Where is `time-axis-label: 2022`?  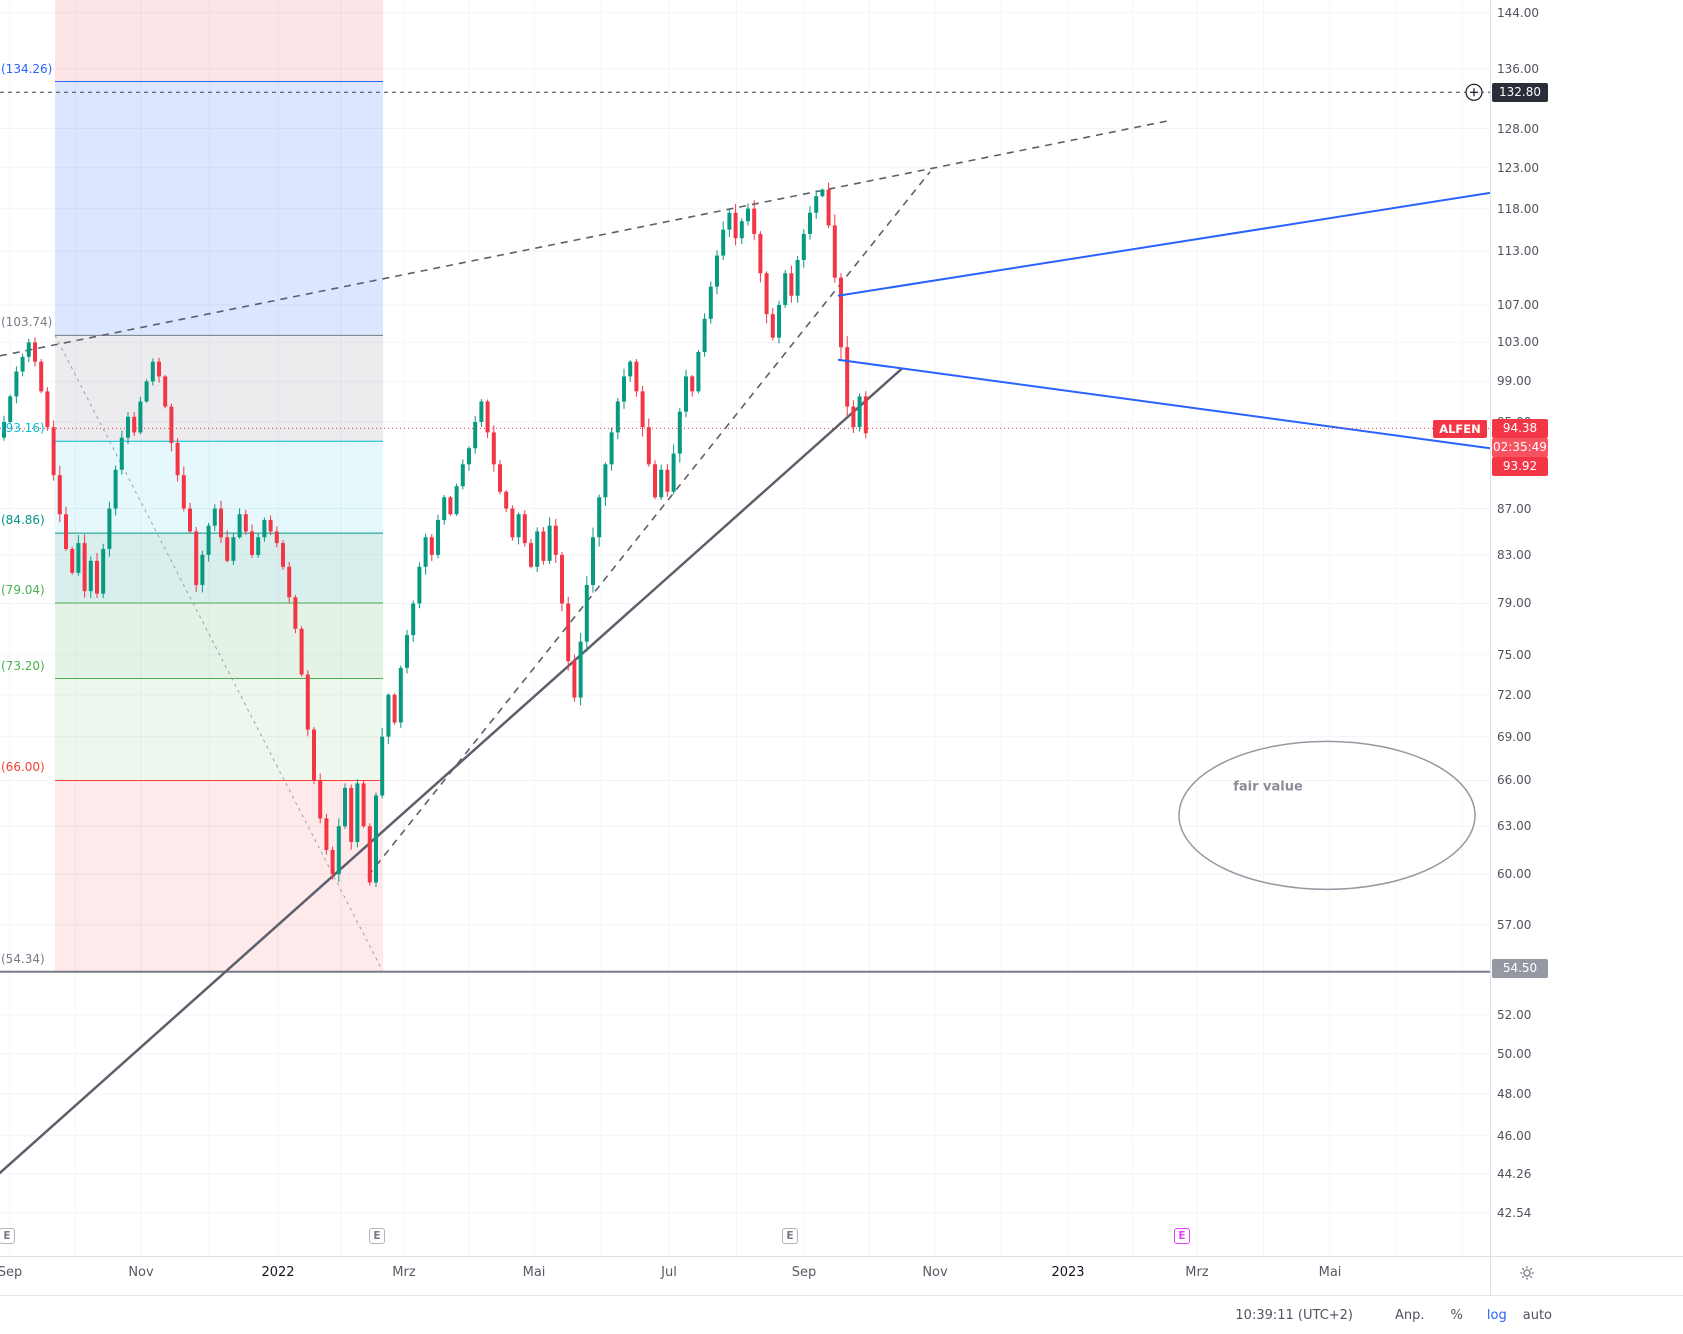
time-axis-label: 2022 is located at coordinates (278, 1272).